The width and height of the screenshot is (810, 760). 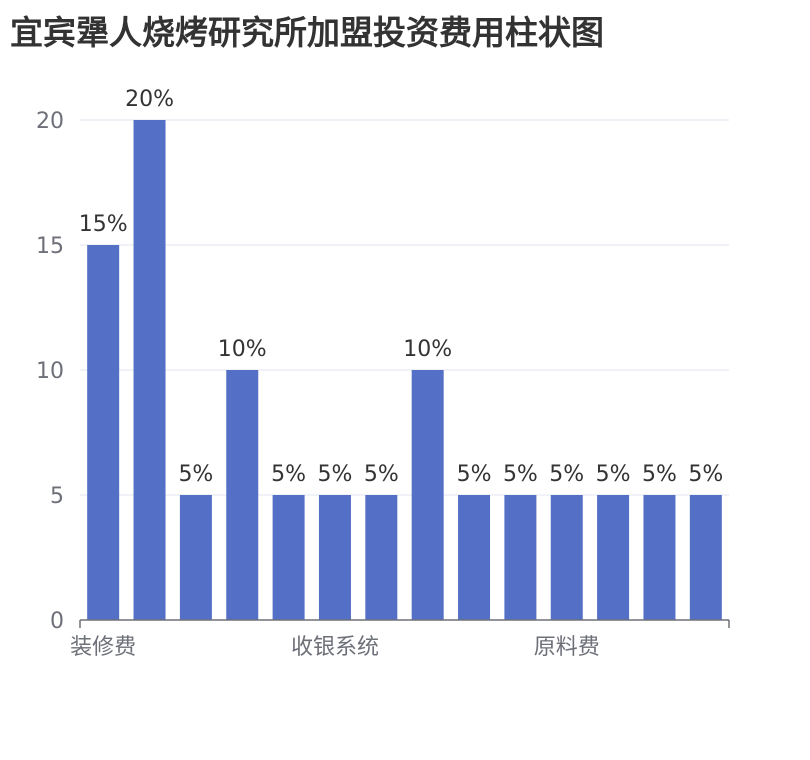 I want to click on x-axis: 装修费 收银系统 原料费, so click(x=400, y=639).